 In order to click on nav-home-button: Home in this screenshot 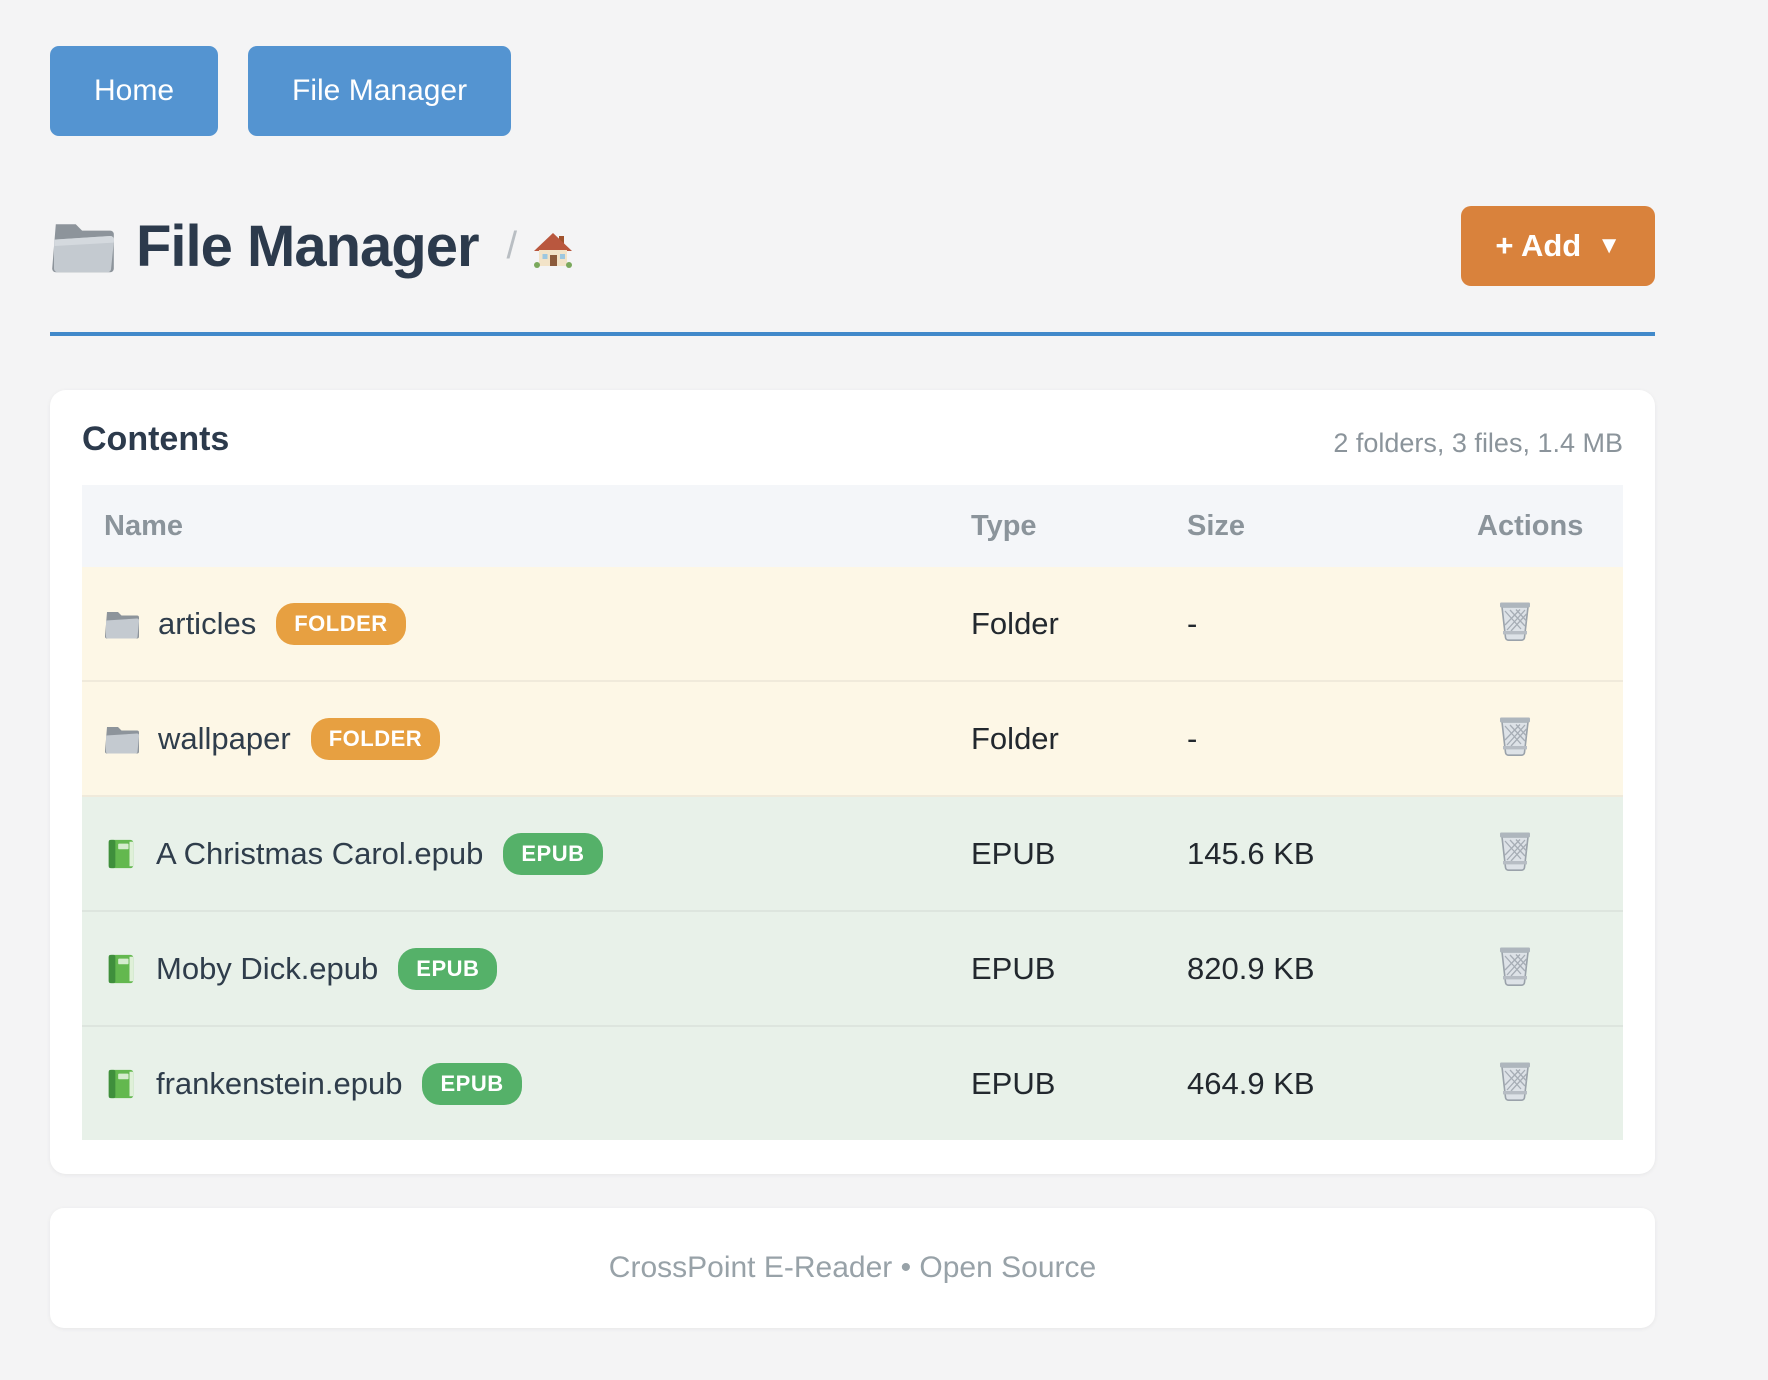, I will do `click(134, 91)`.